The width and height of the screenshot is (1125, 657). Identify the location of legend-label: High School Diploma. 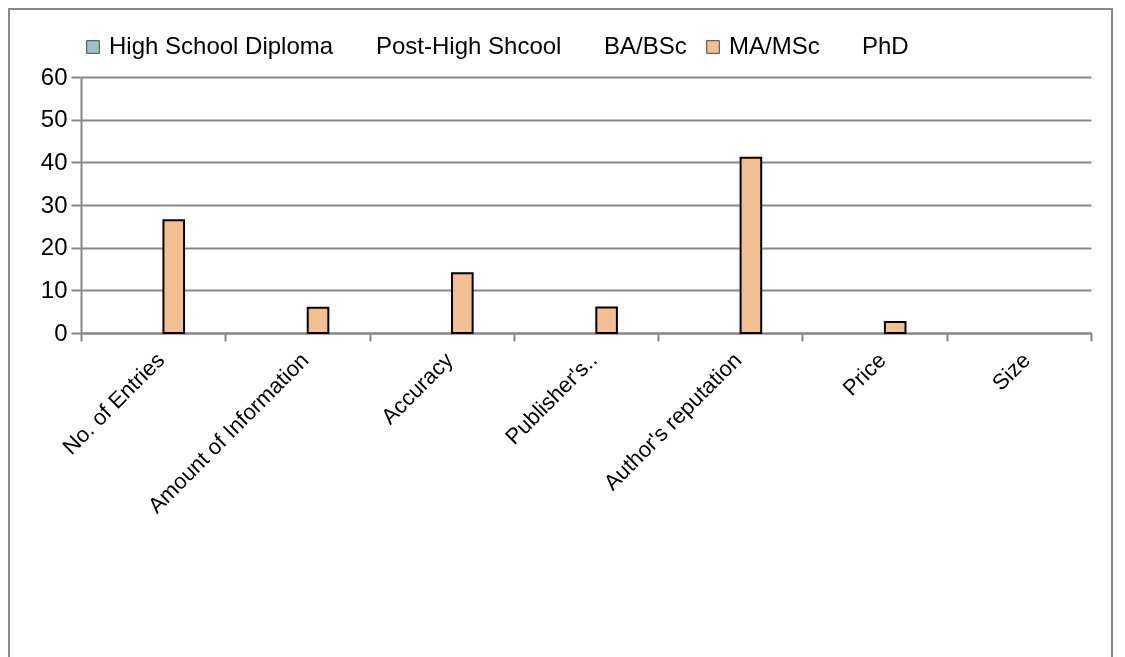
(221, 45).